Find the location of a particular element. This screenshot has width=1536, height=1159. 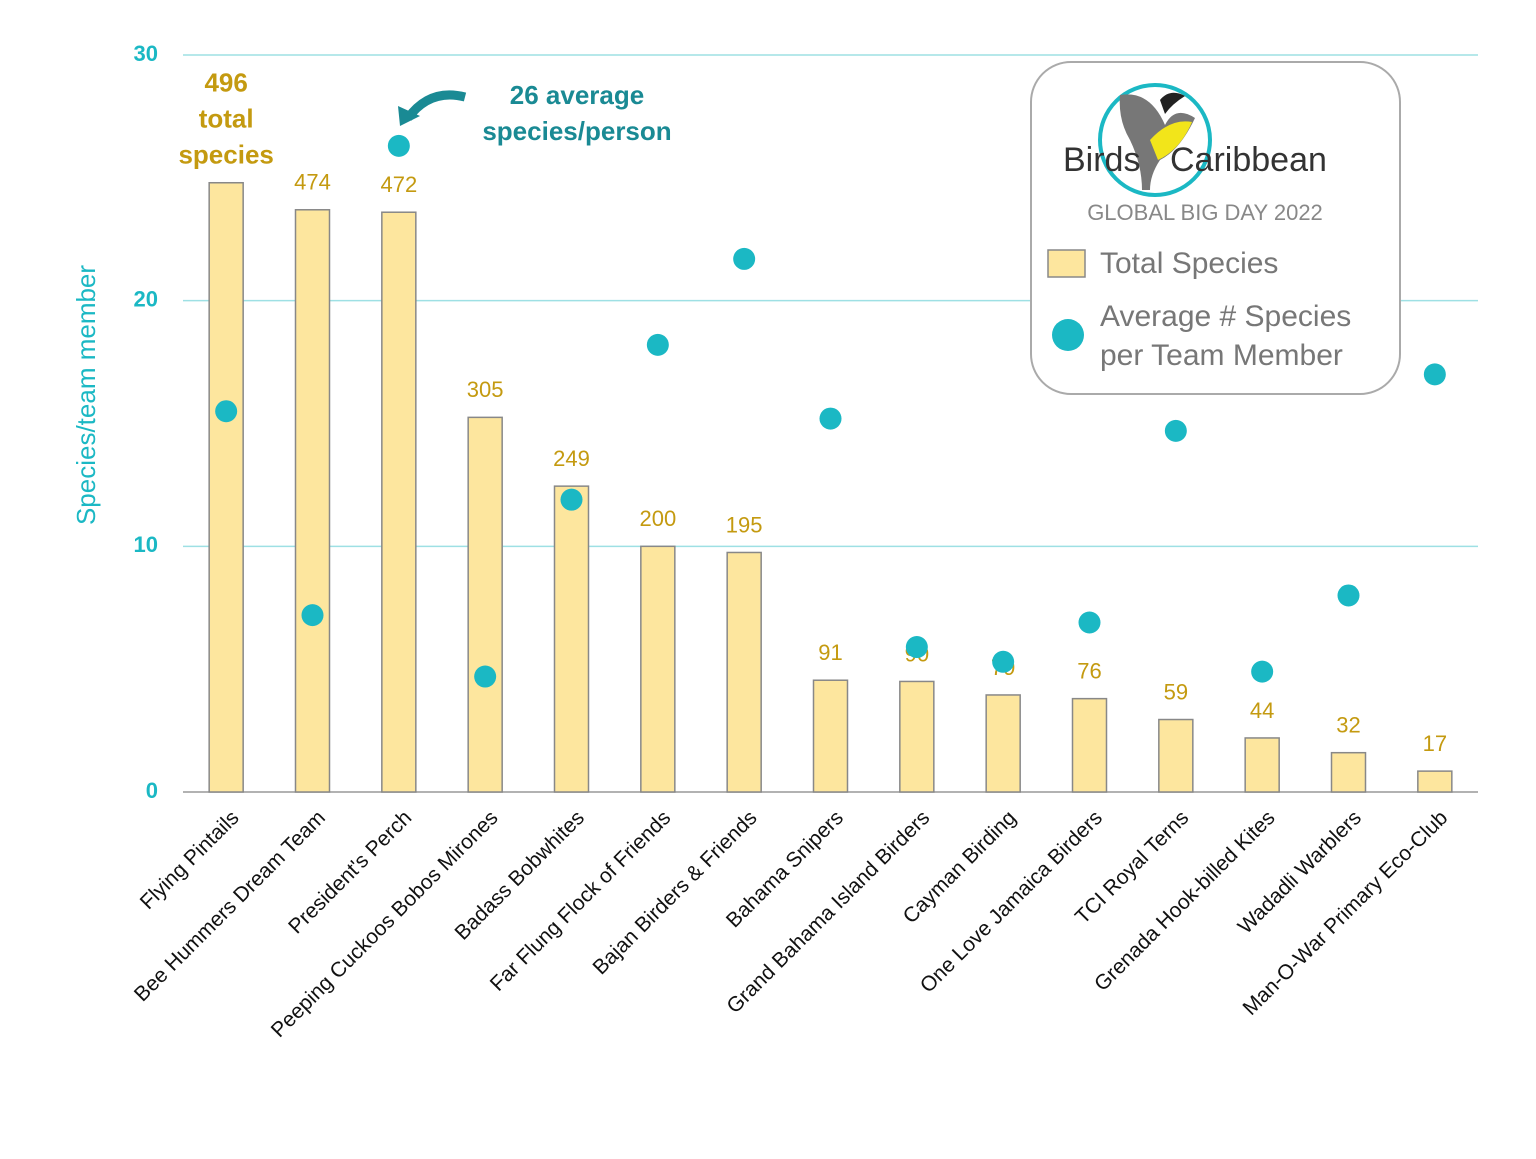

value-label: 249 is located at coordinates (571, 458).